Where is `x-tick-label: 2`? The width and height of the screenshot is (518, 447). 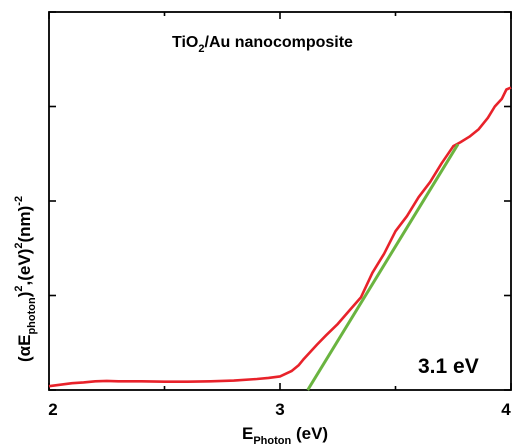 x-tick-label: 2 is located at coordinates (52, 409).